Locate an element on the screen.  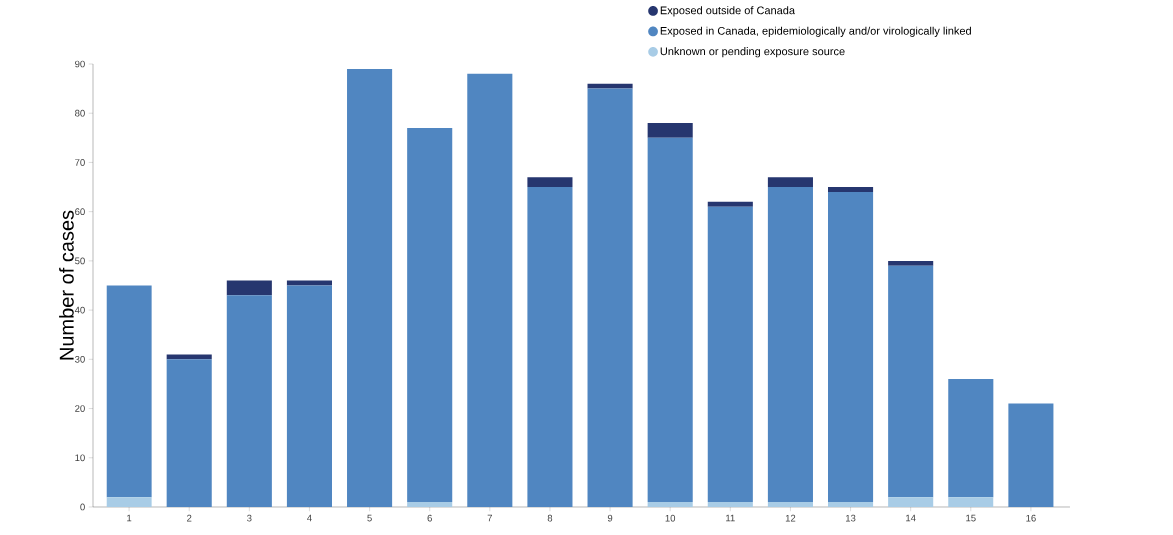
x-tick-label: 8 is located at coordinates (550, 518).